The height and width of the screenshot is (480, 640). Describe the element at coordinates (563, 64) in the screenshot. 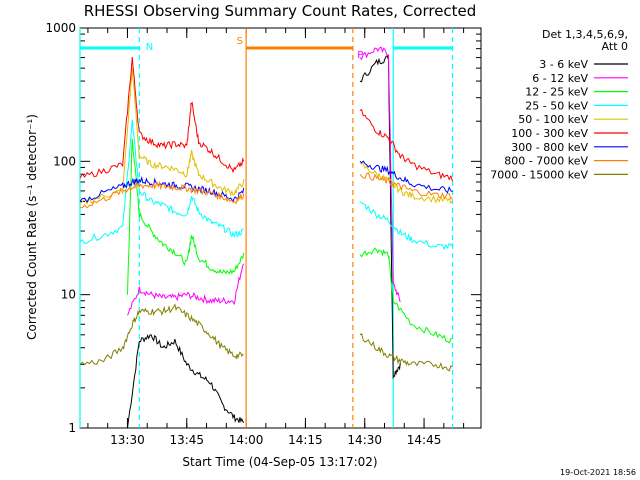

I see `legend-label: 3 - 6 keV` at that location.